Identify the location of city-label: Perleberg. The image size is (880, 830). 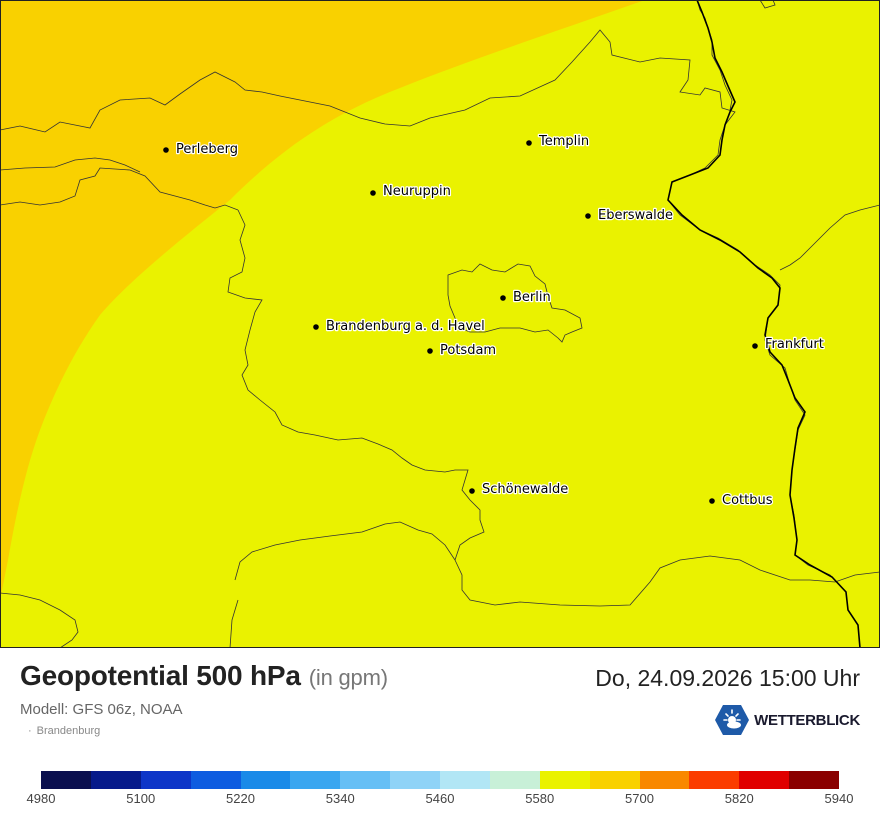
(207, 149).